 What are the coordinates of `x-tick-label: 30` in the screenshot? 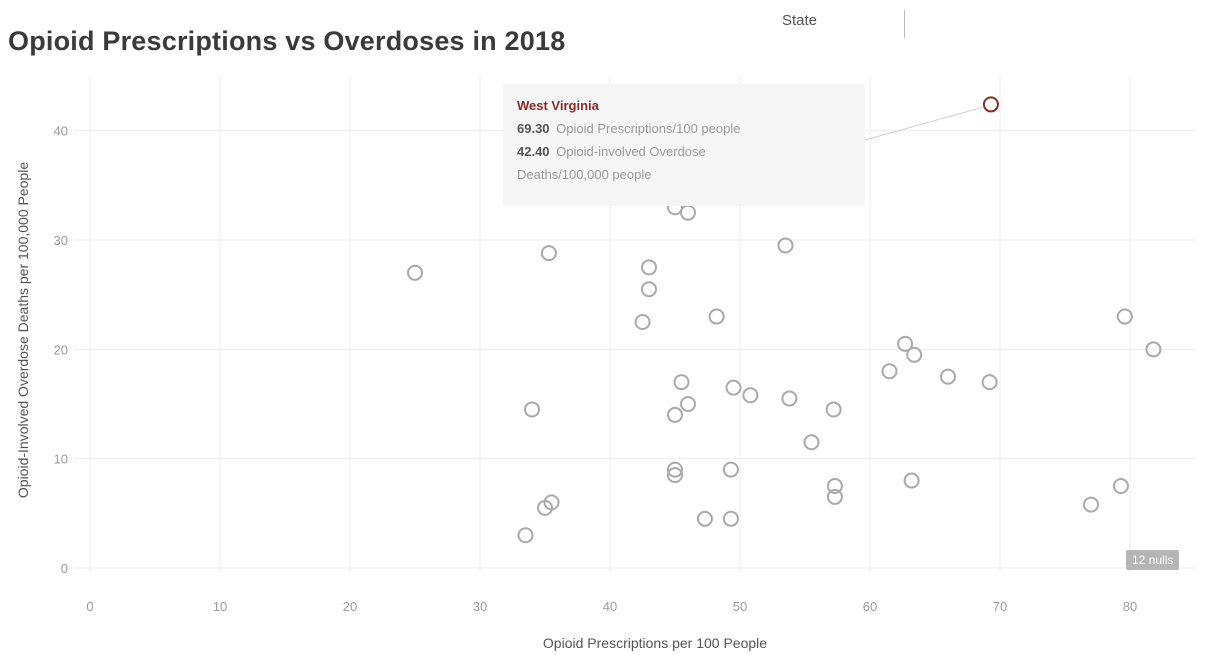 It's located at (480, 606).